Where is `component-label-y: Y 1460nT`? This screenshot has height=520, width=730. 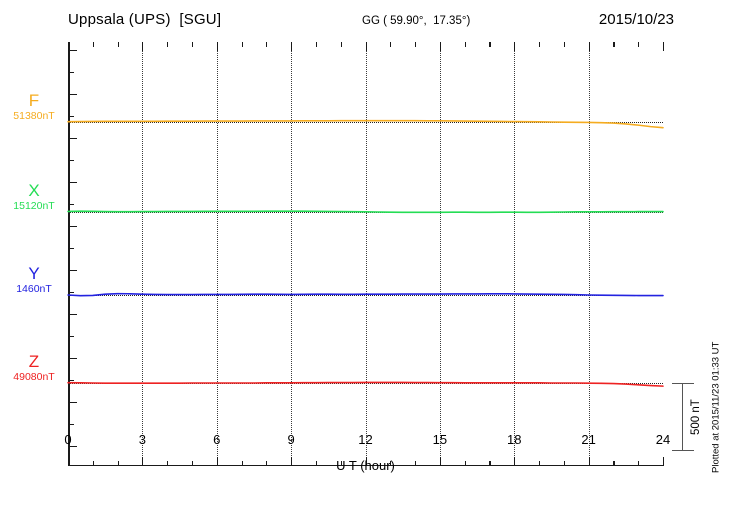 component-label-y: Y 1460nT is located at coordinates (34, 280).